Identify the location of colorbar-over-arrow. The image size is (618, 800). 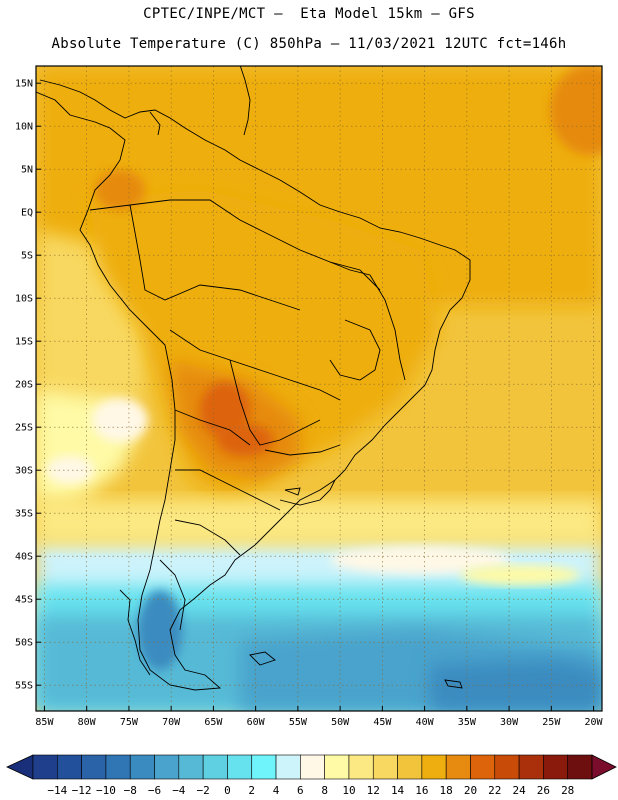
(604, 767).